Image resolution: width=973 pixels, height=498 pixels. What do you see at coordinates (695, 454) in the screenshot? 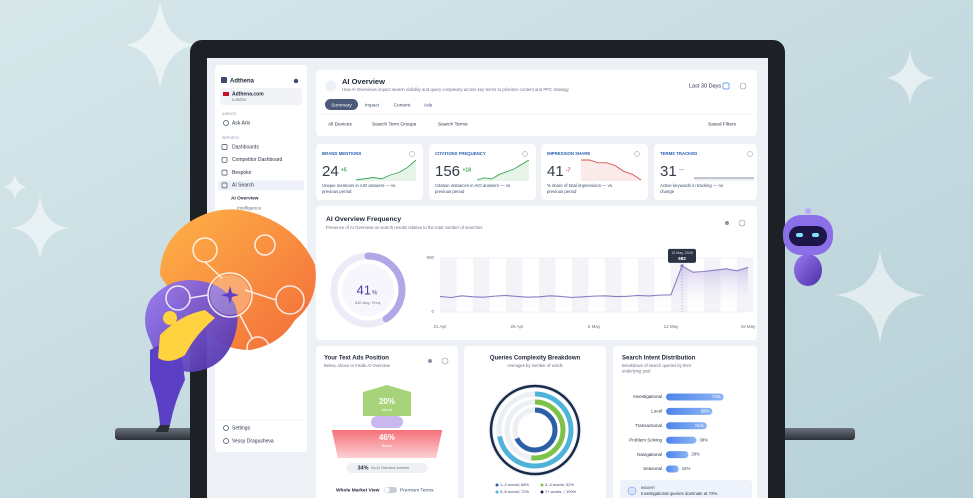
I see `bar-value: 28%` at bounding box center [695, 454].